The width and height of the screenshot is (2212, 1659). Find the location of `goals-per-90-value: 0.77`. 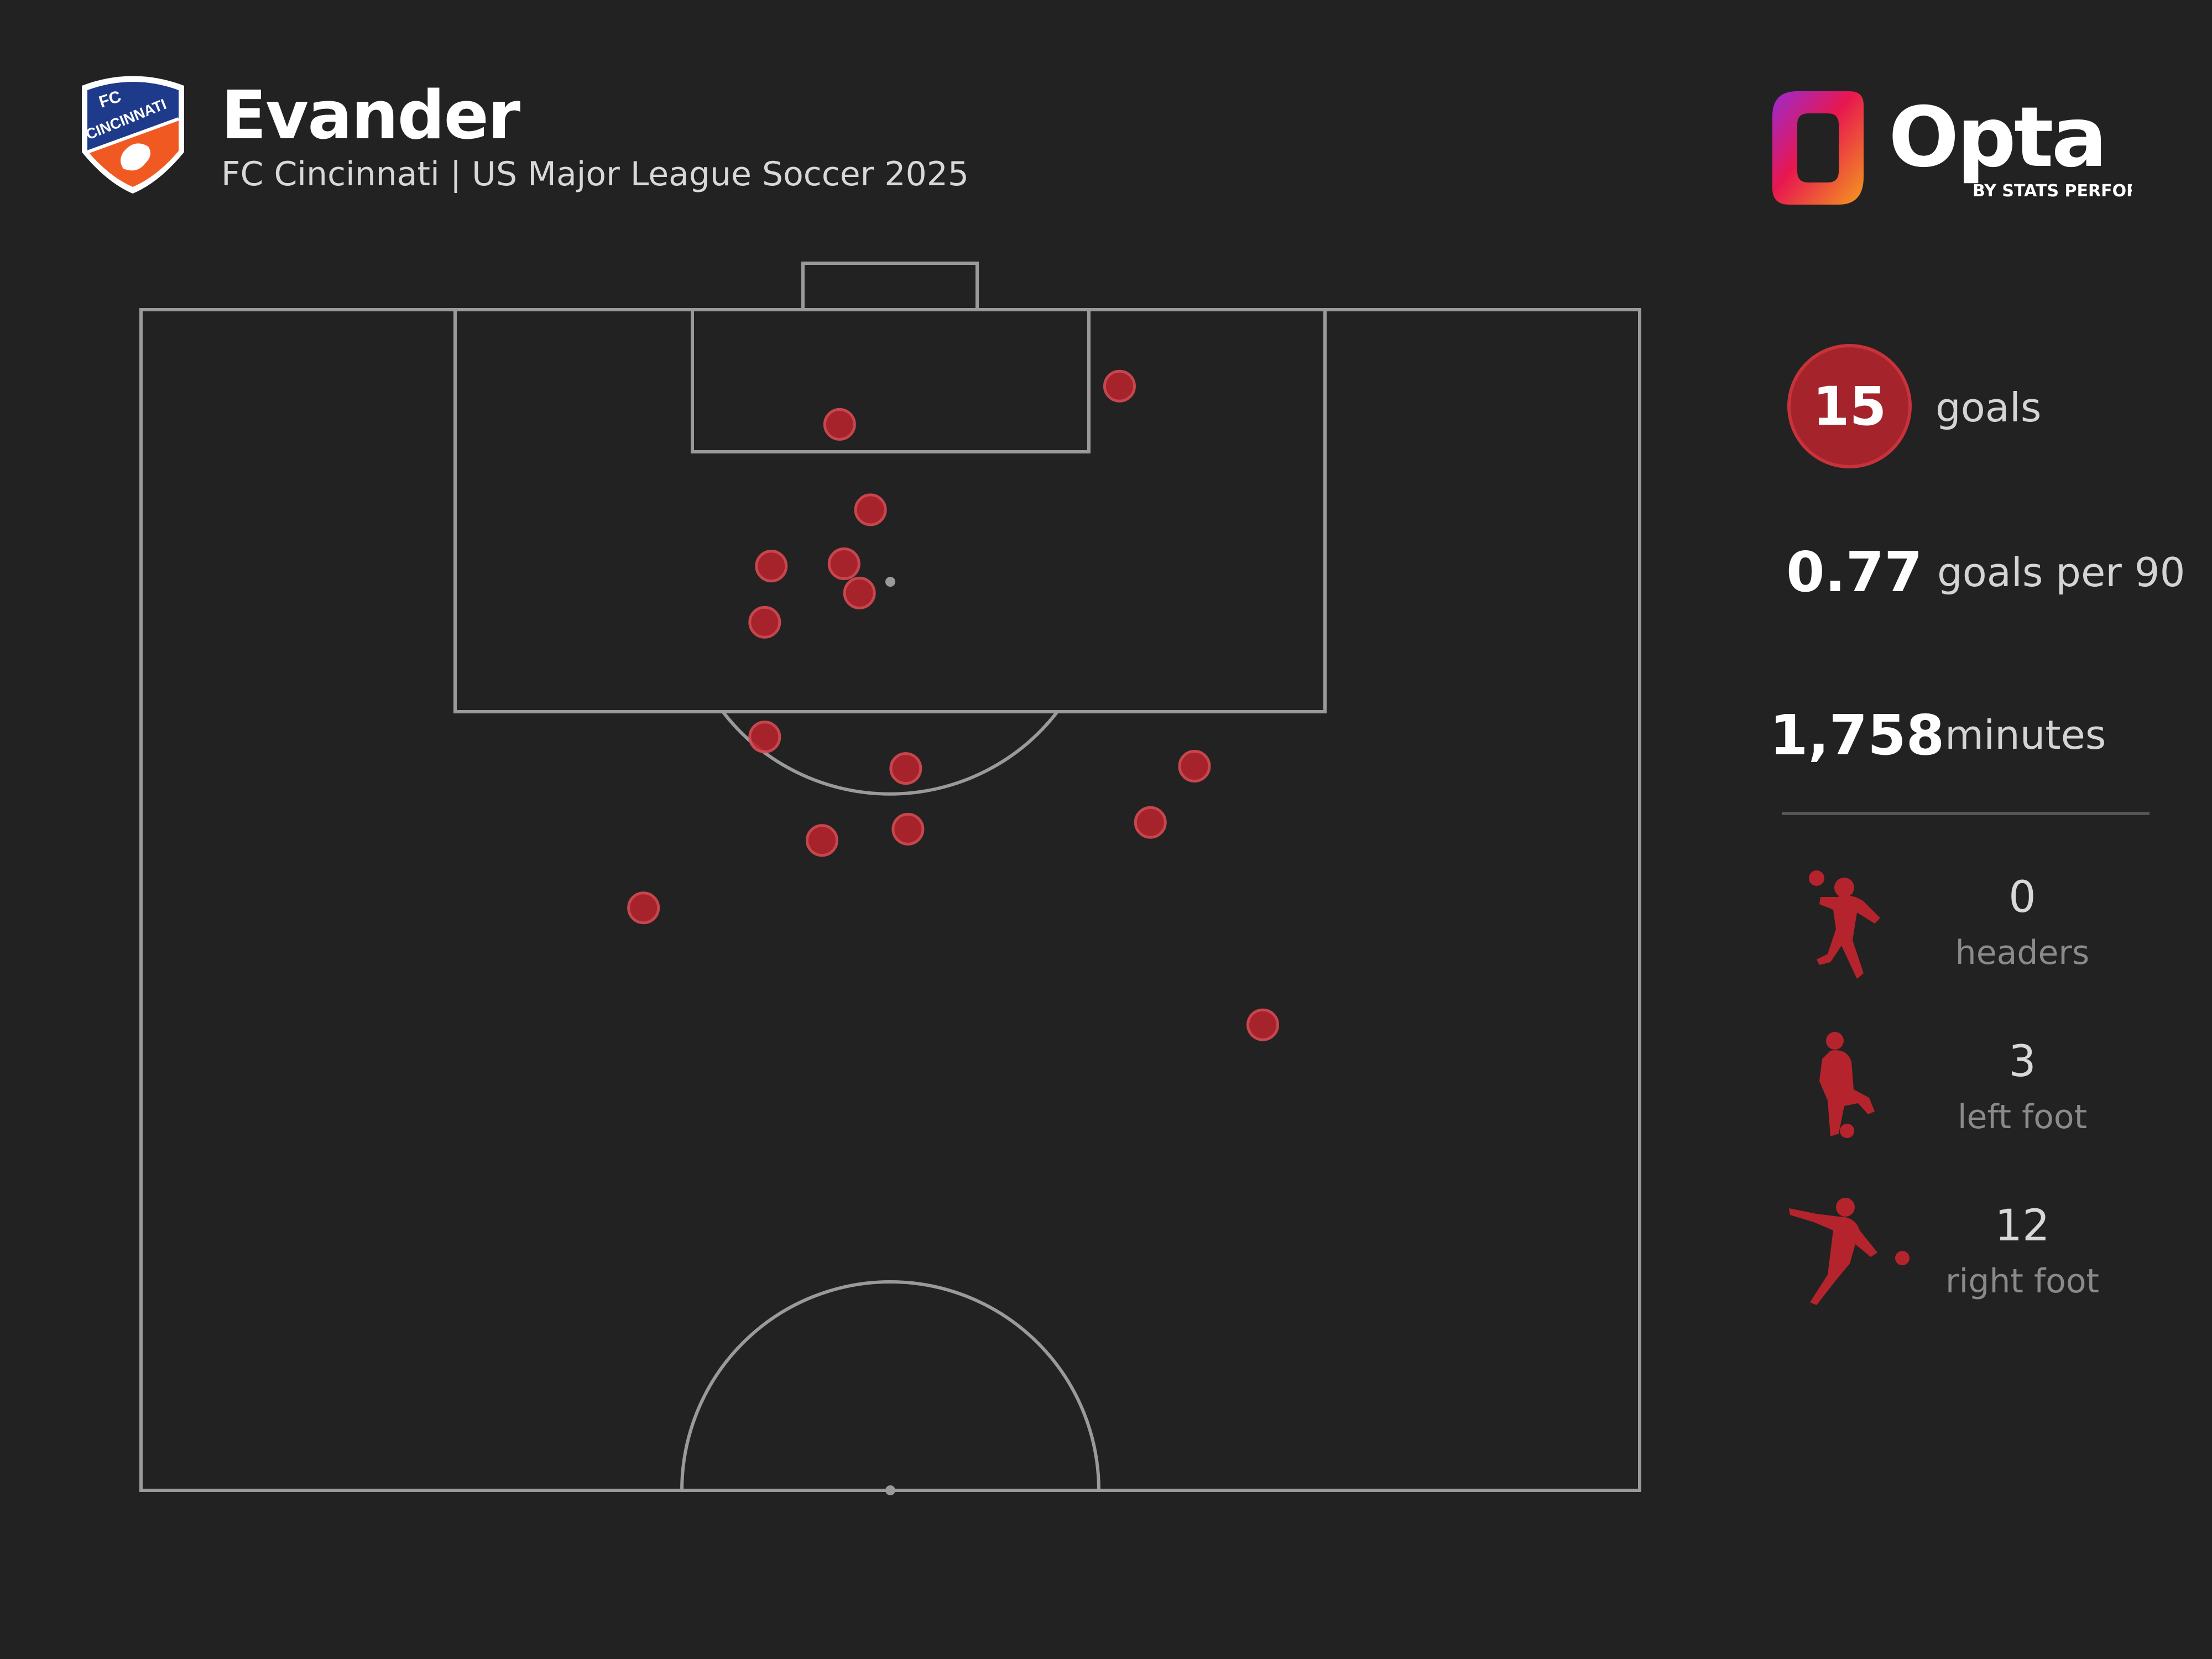

goals-per-90-value: 0.77 is located at coordinates (1855, 572).